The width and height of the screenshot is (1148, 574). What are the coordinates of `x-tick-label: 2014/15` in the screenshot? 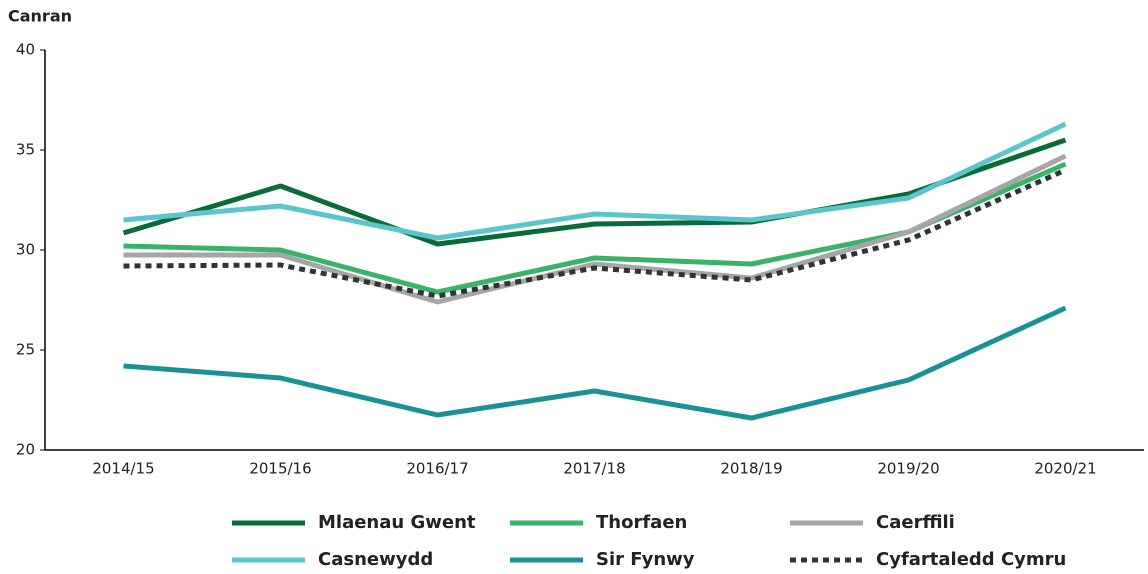 It's located at (123, 469).